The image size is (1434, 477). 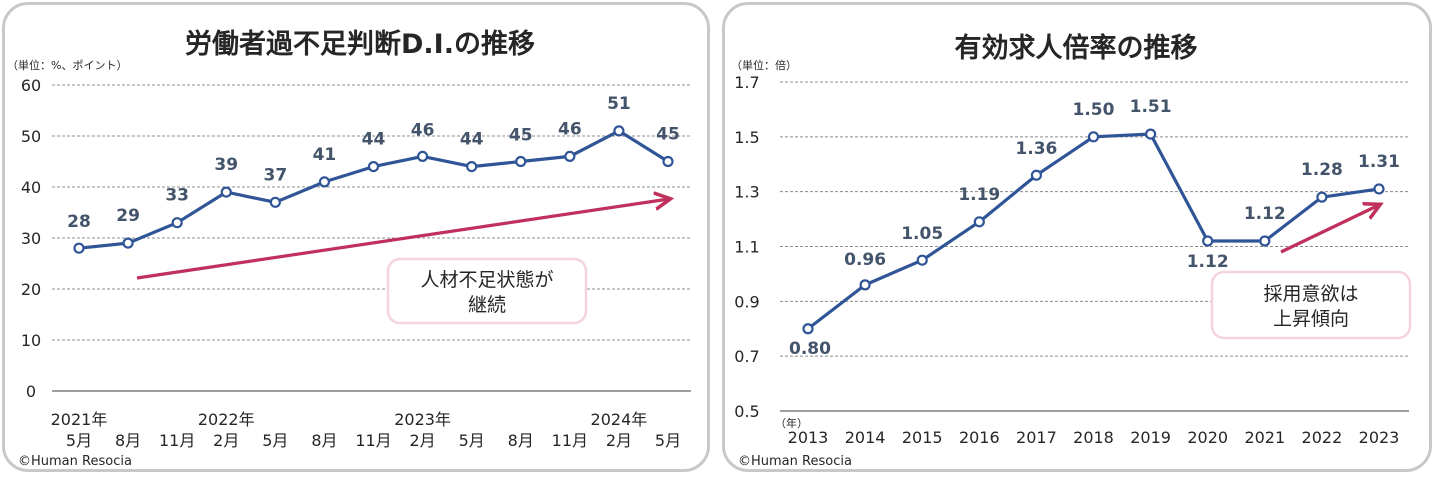 I want to click on data-label: 39, so click(x=226, y=165).